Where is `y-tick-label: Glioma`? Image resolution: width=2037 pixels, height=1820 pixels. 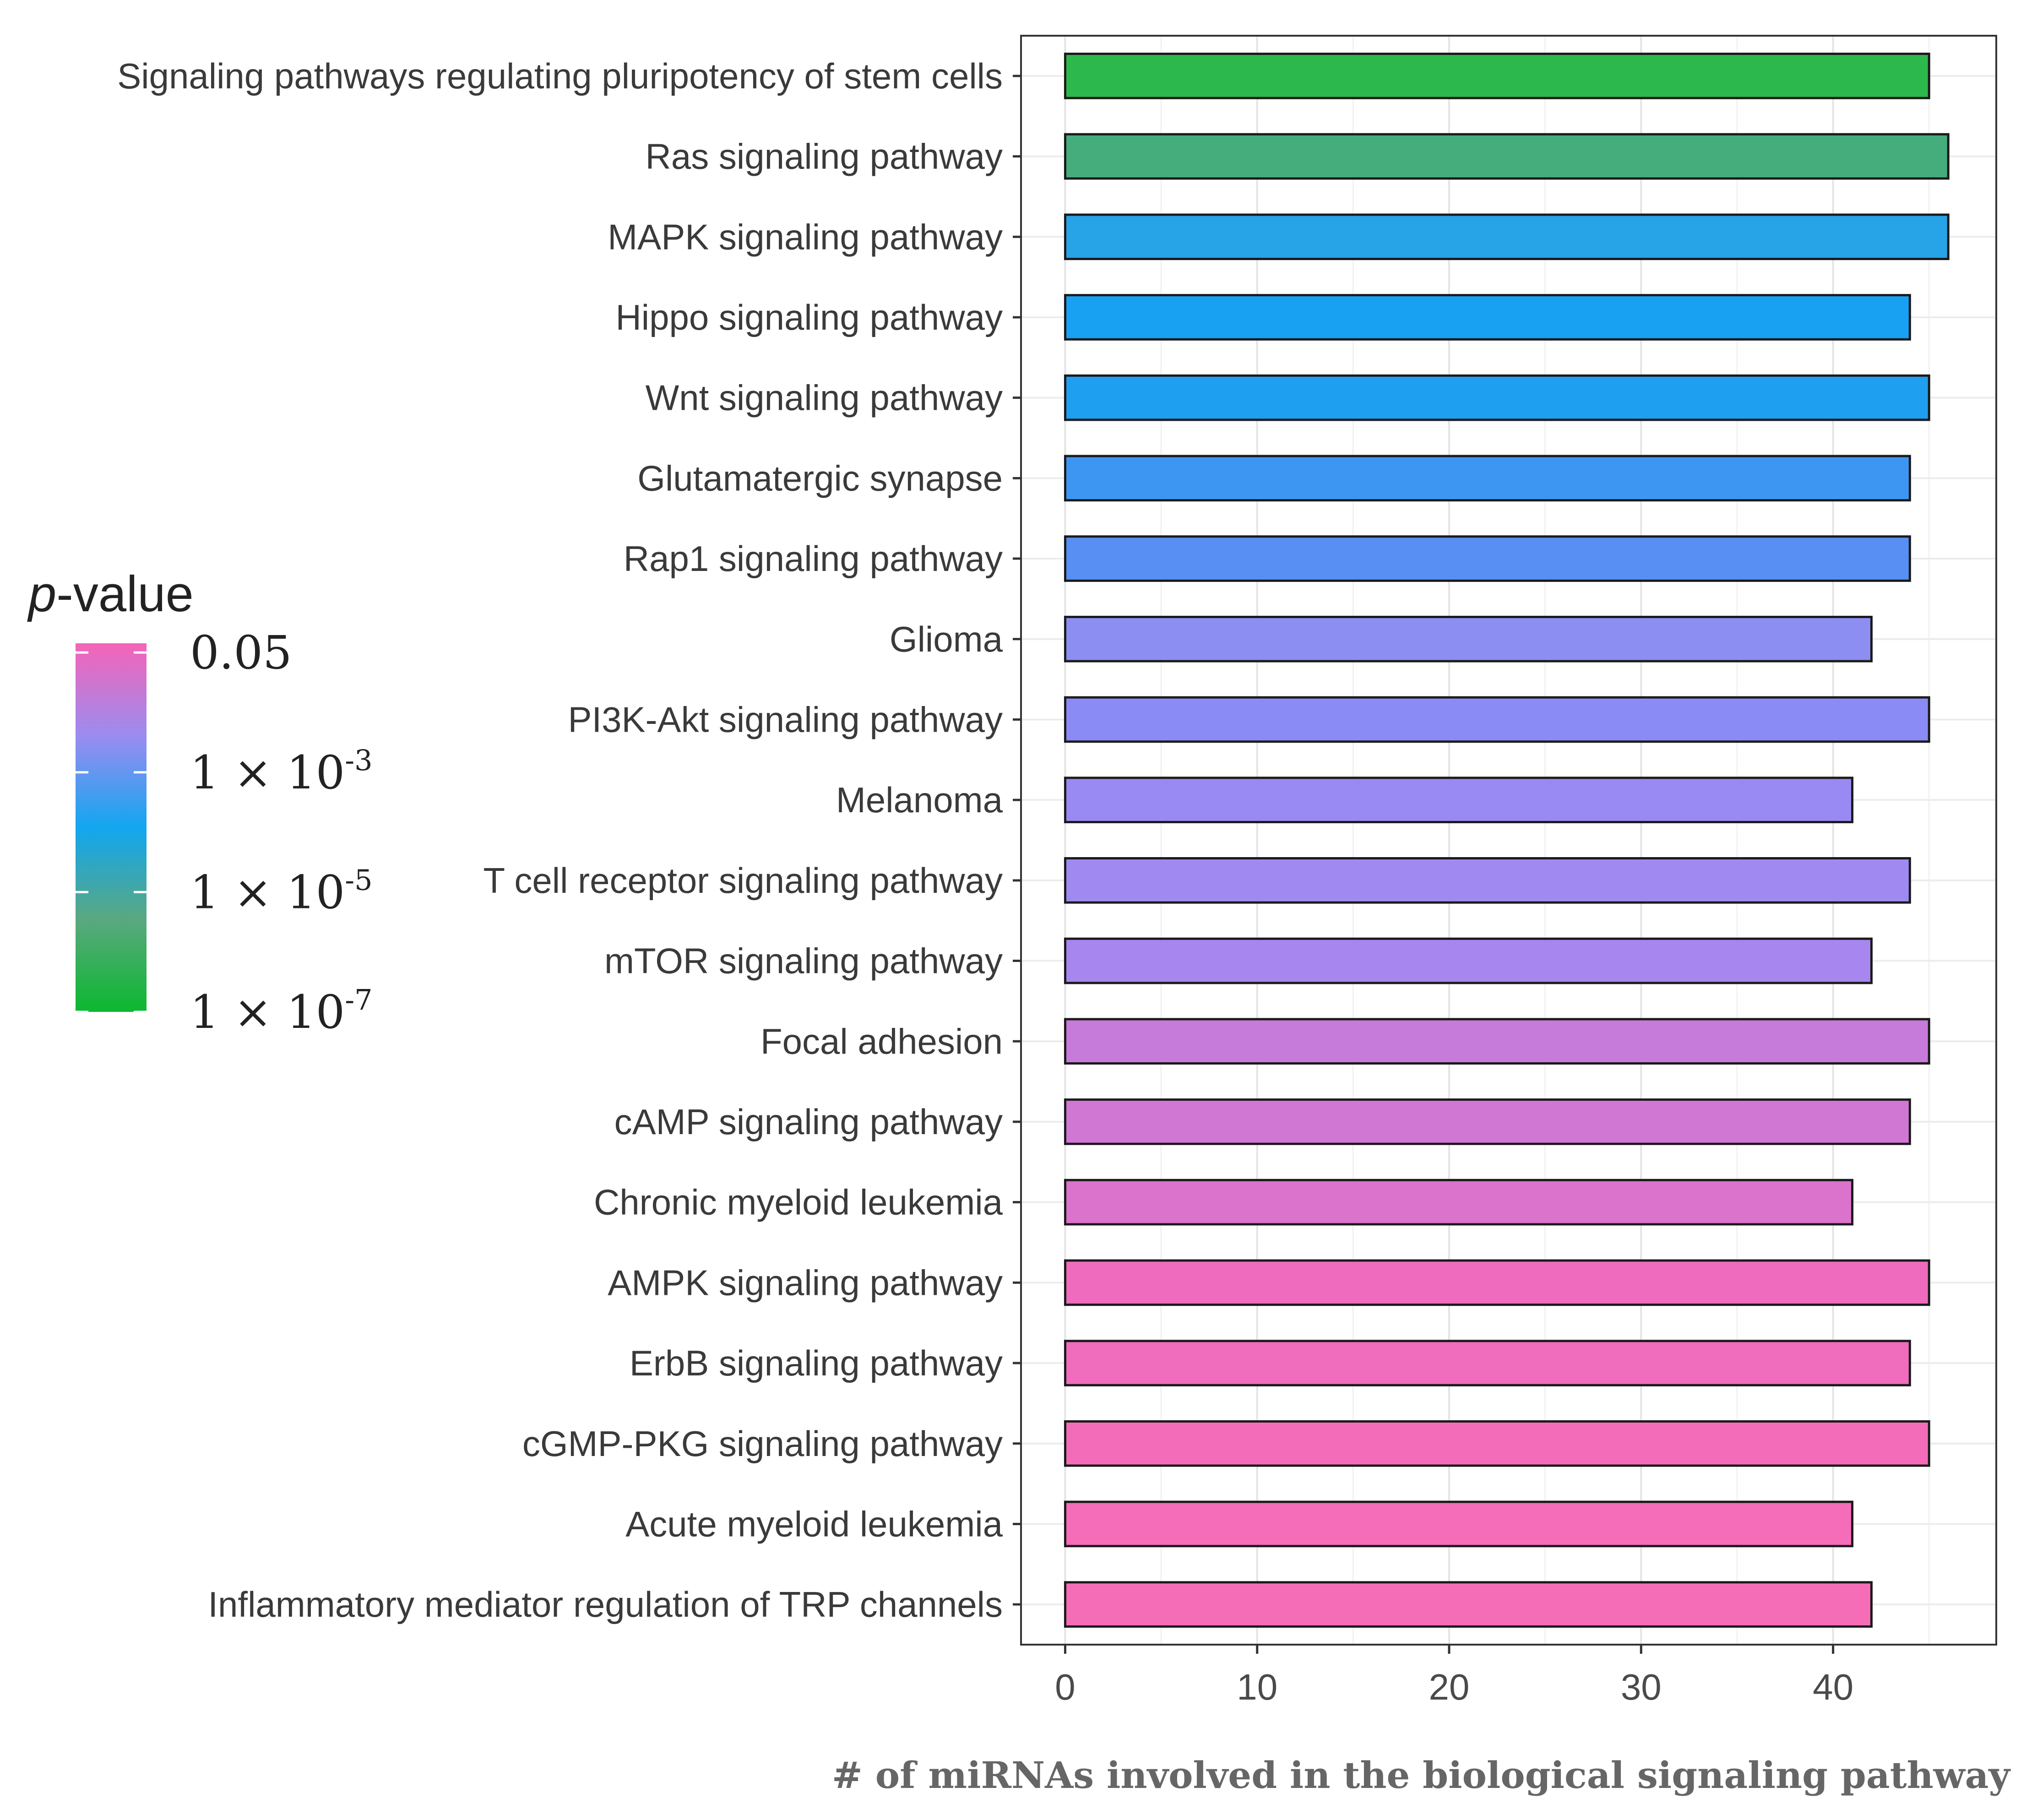
y-tick-label: Glioma is located at coordinates (946, 639).